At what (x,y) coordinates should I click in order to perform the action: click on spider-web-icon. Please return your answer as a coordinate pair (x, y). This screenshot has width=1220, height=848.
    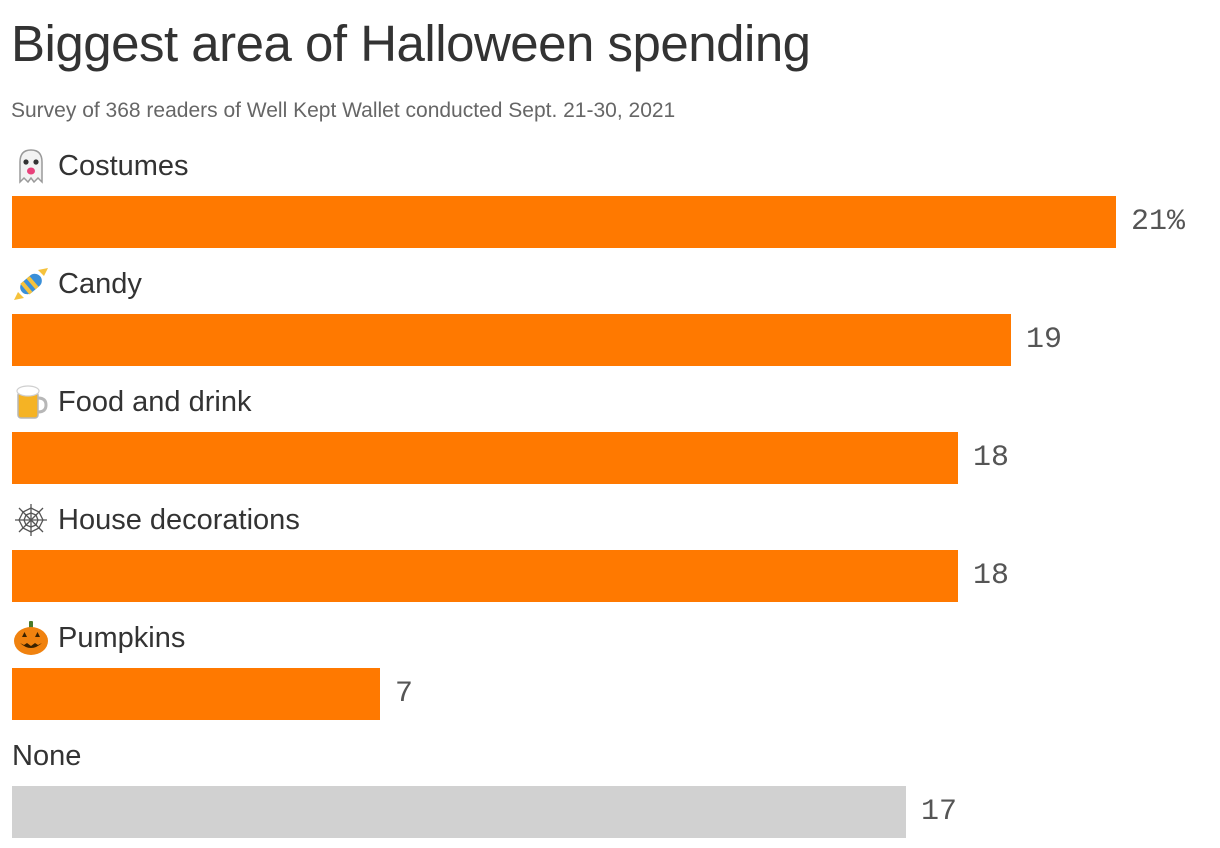
    Looking at the image, I should click on (31, 520).